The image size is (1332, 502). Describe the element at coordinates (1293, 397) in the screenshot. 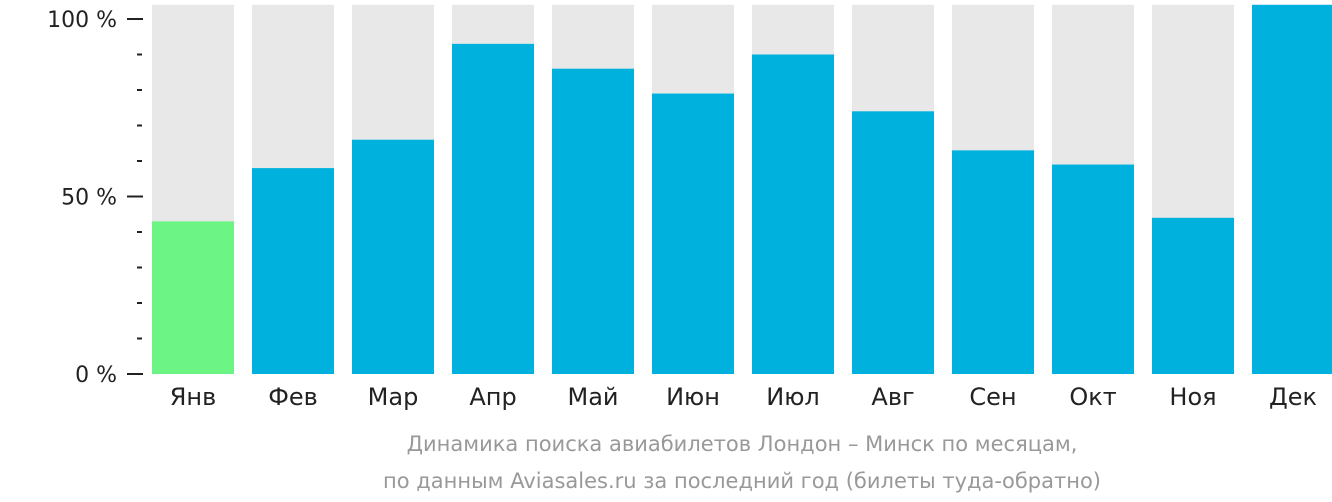

I see `x-tick-label: Дек` at that location.